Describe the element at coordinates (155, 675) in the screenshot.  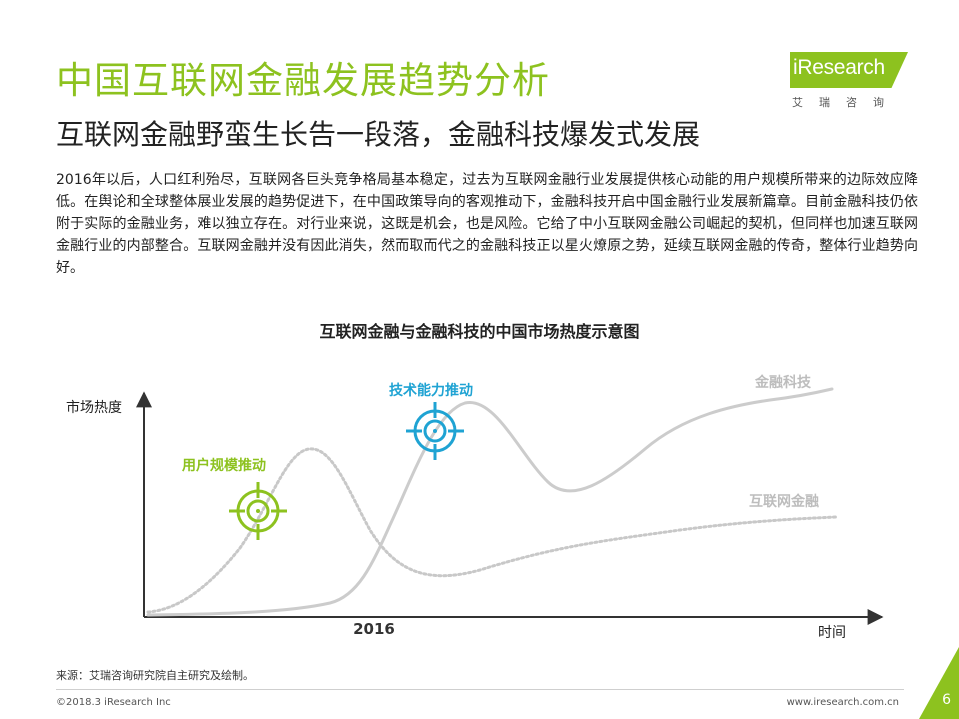
I see `source-note: 来源：艾瑞咨询研究院自主研究及绘制。` at that location.